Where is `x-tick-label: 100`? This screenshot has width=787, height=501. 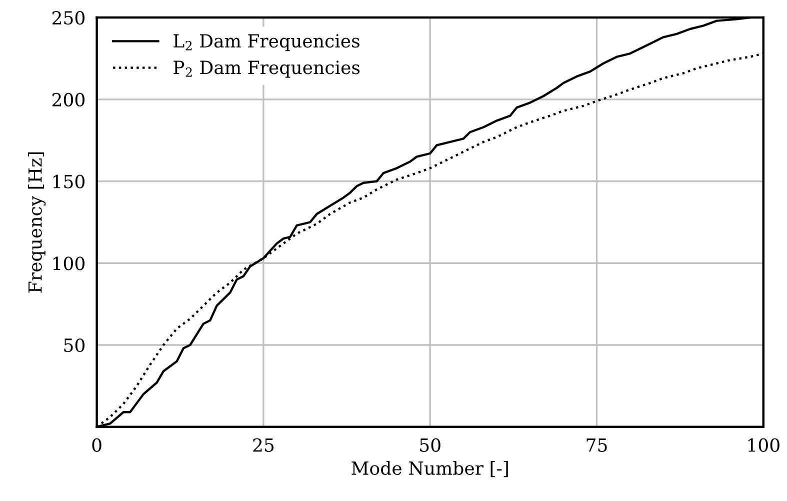
x-tick-label: 100 is located at coordinates (764, 445).